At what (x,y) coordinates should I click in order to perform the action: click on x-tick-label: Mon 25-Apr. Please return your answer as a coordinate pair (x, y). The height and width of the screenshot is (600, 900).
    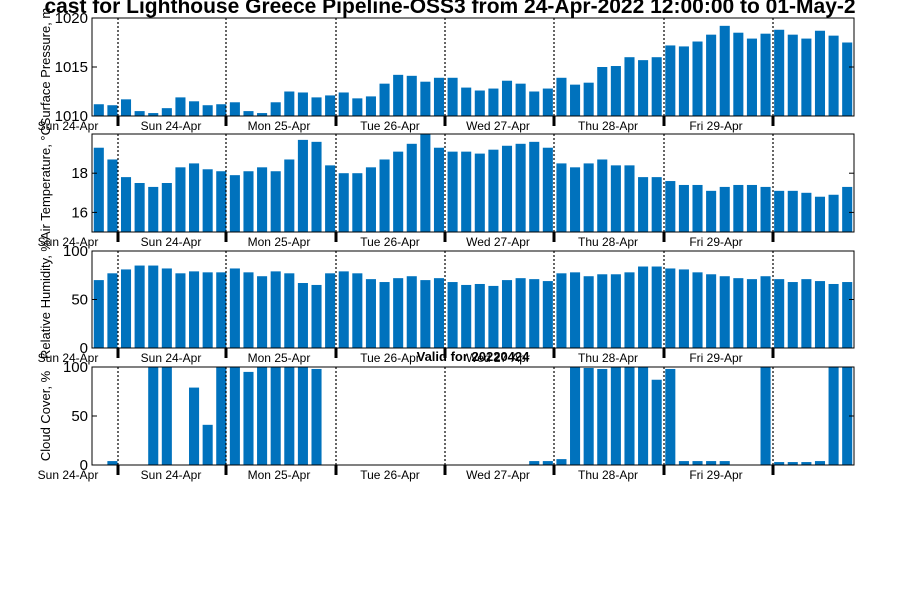
    Looking at the image, I should click on (279, 358).